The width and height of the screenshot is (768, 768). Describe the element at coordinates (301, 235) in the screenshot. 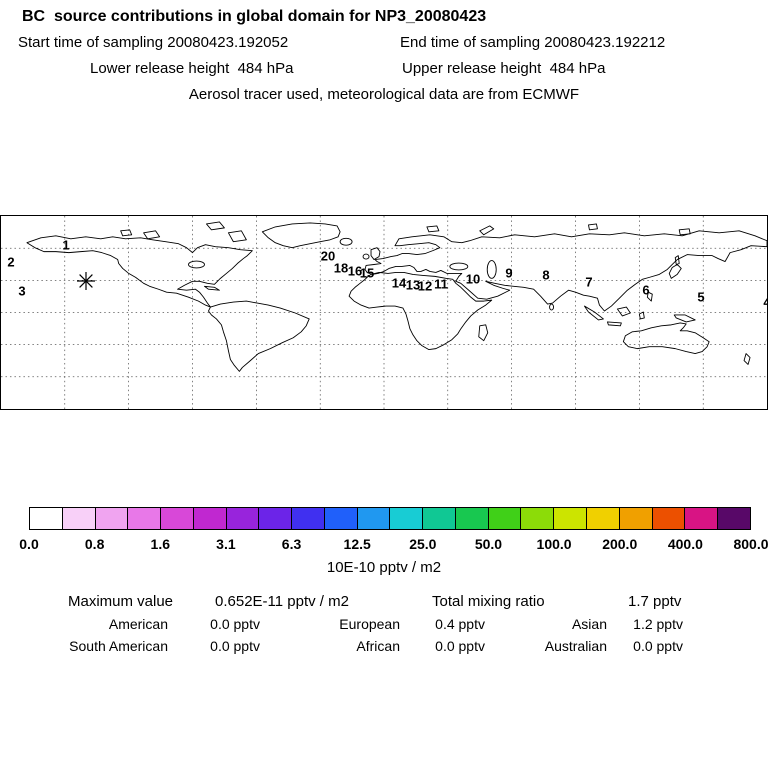

I see `coastline-greenland` at that location.